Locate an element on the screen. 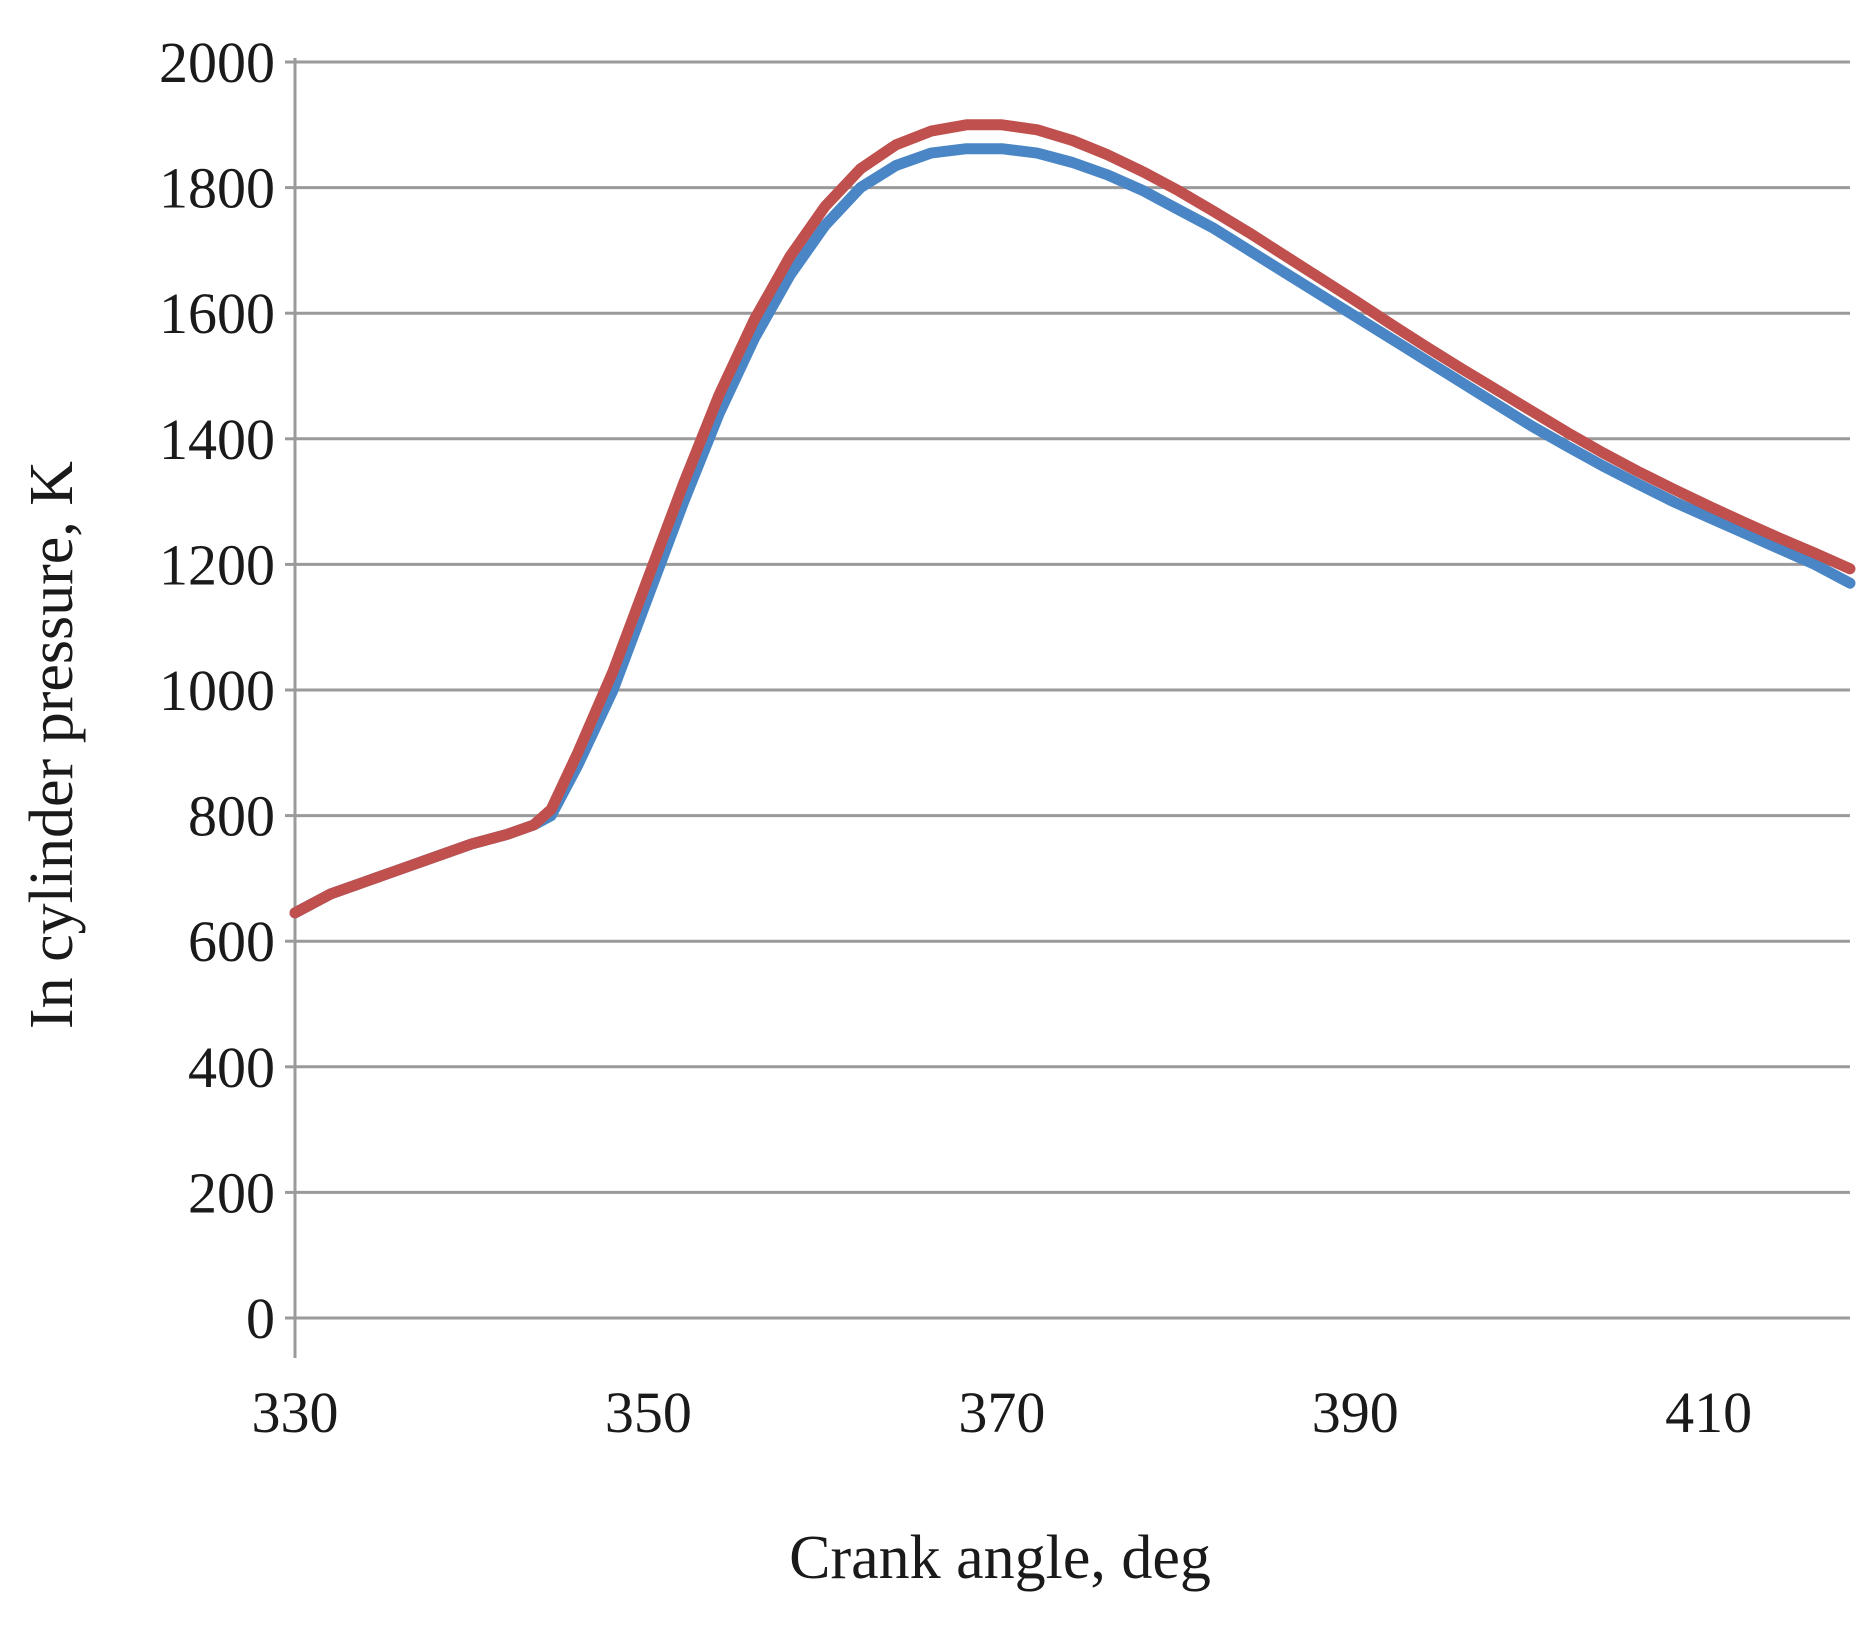 This screenshot has width=1870, height=1635. x-tick-label-410: 410 is located at coordinates (1708, 1412).